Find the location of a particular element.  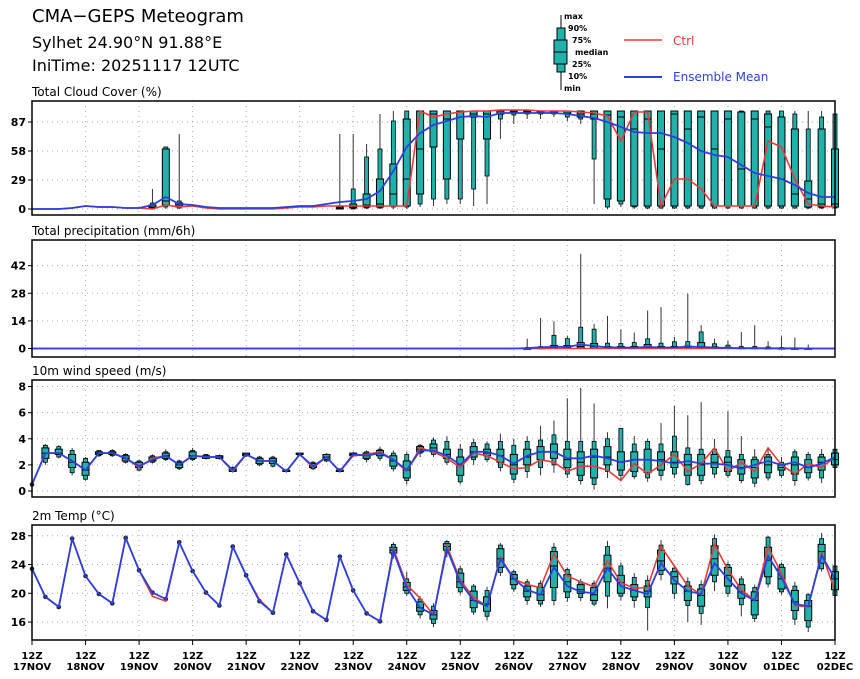

panel-title: 2m Temp (°C) is located at coordinates (73, 516).